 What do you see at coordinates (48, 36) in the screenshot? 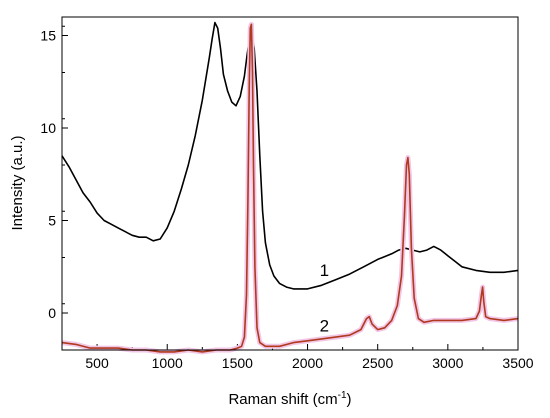
I see `y-tick-label: 15` at bounding box center [48, 36].